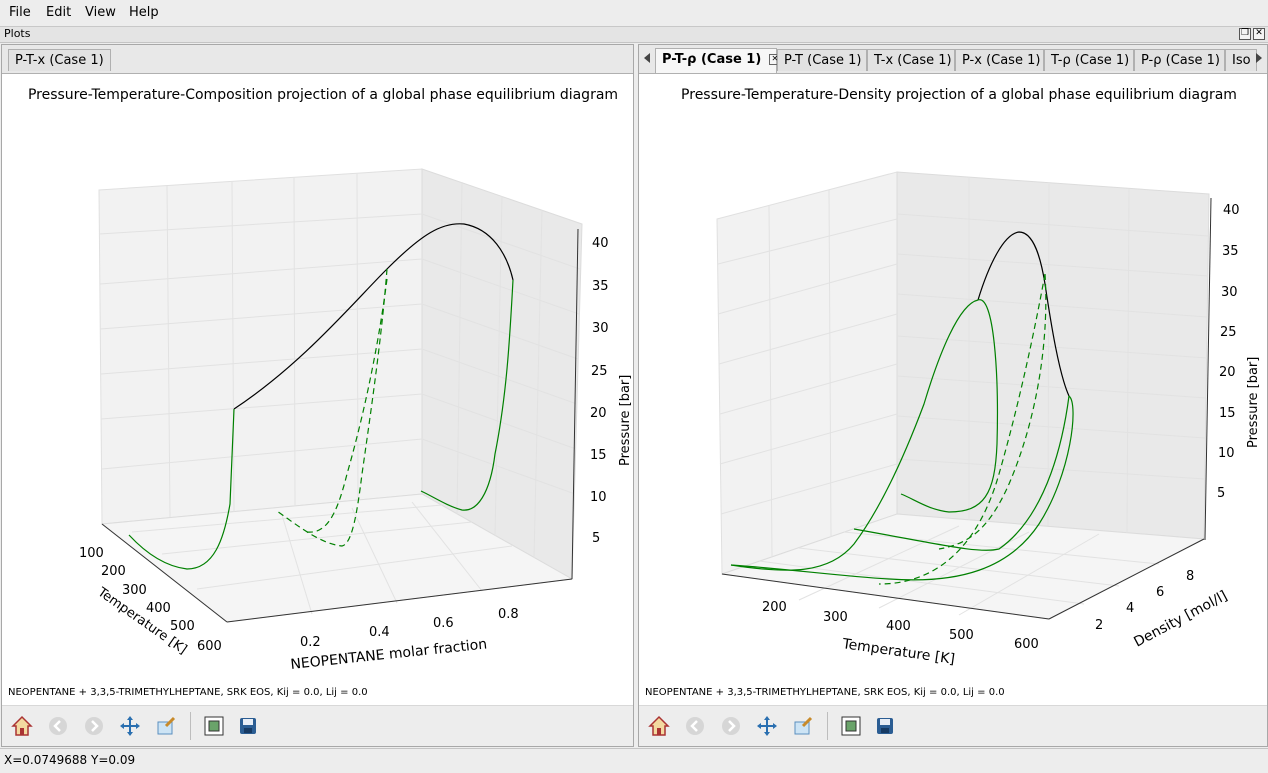 The height and width of the screenshot is (773, 1268). What do you see at coordinates (113, 571) in the screenshot?
I see `ptx-y-tick: 200` at bounding box center [113, 571].